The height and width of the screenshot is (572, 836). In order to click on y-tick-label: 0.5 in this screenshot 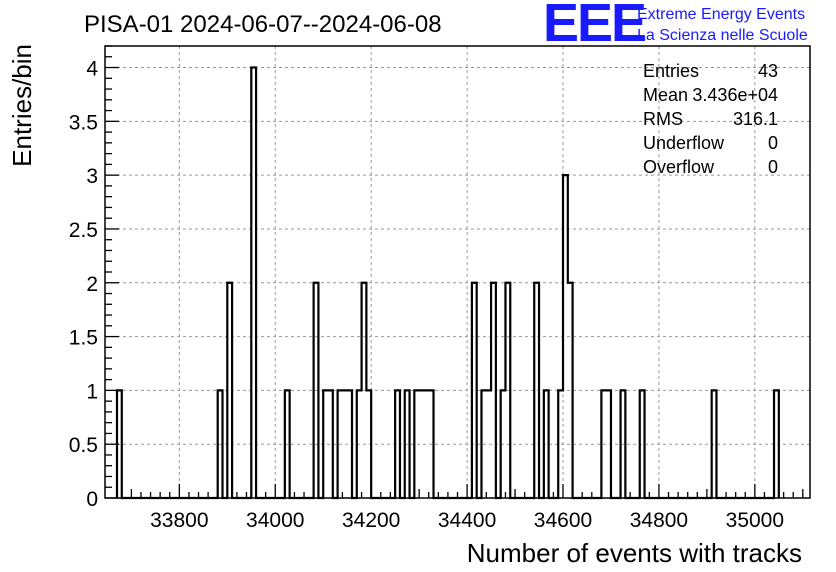, I will do `click(83, 445)`.